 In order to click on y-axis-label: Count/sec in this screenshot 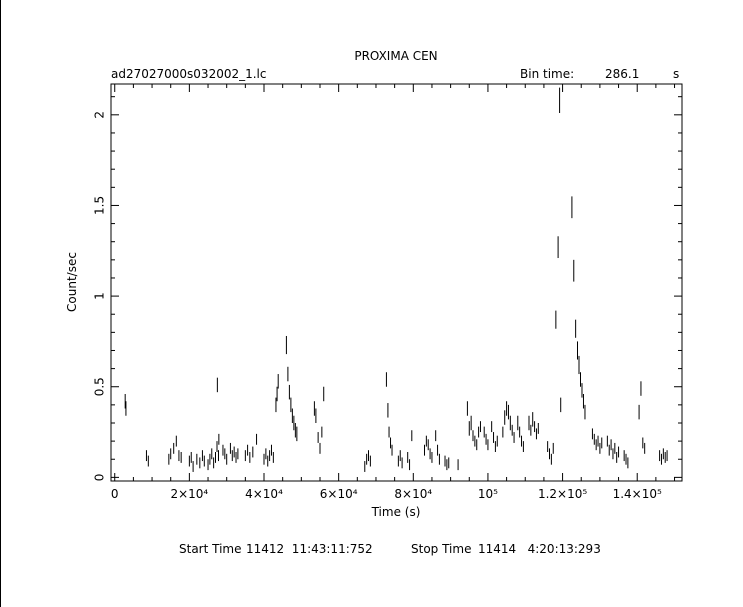, I will do `click(72, 282)`.